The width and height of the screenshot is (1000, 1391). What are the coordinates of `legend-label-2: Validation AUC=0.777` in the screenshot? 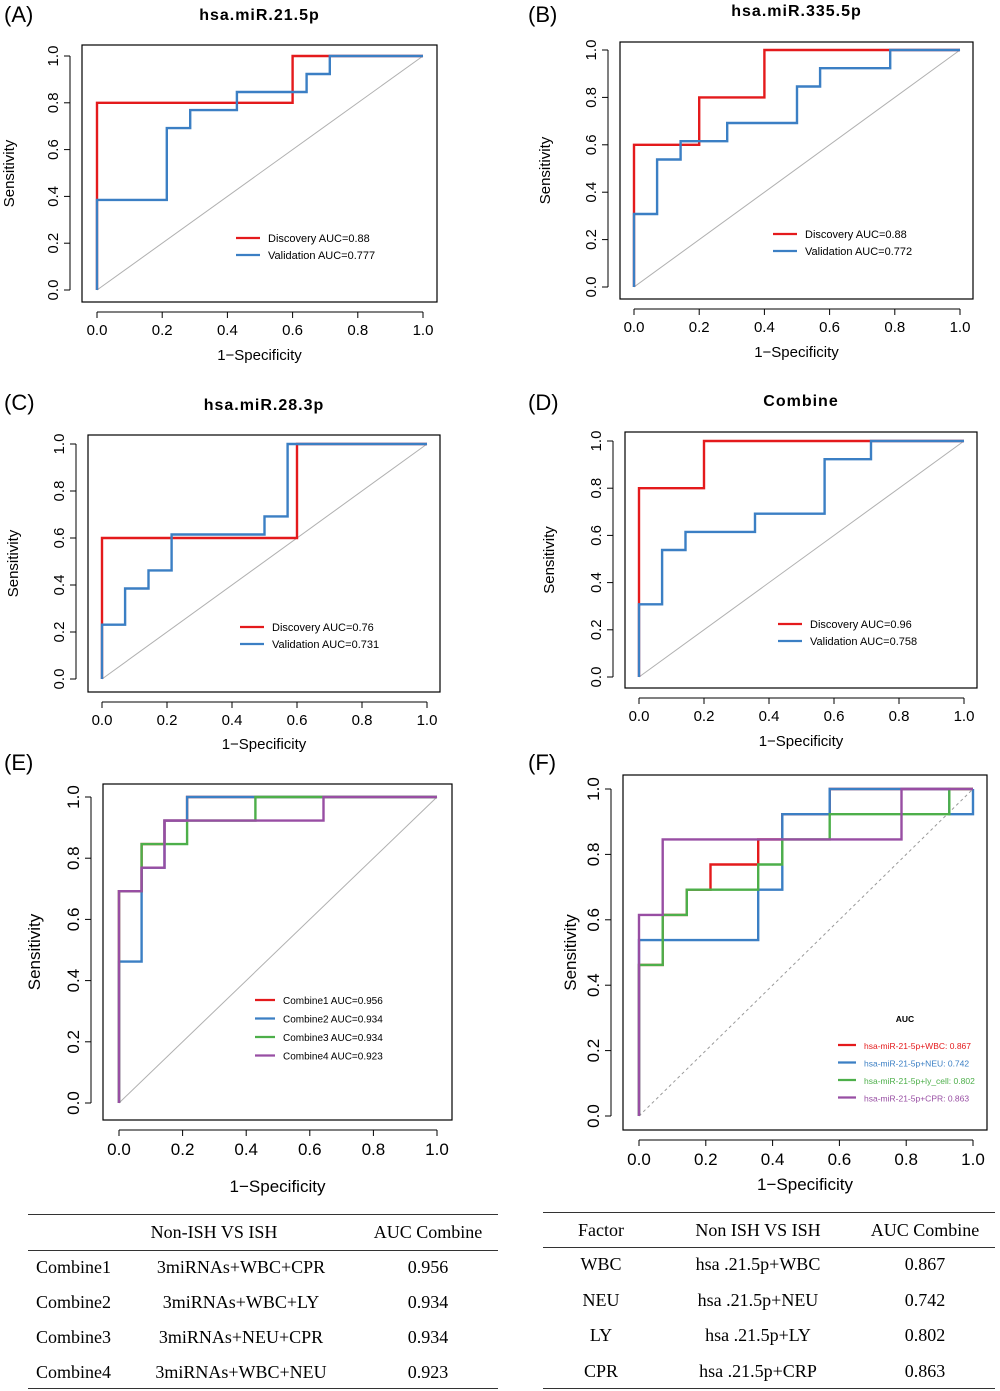 It's located at (321, 256).